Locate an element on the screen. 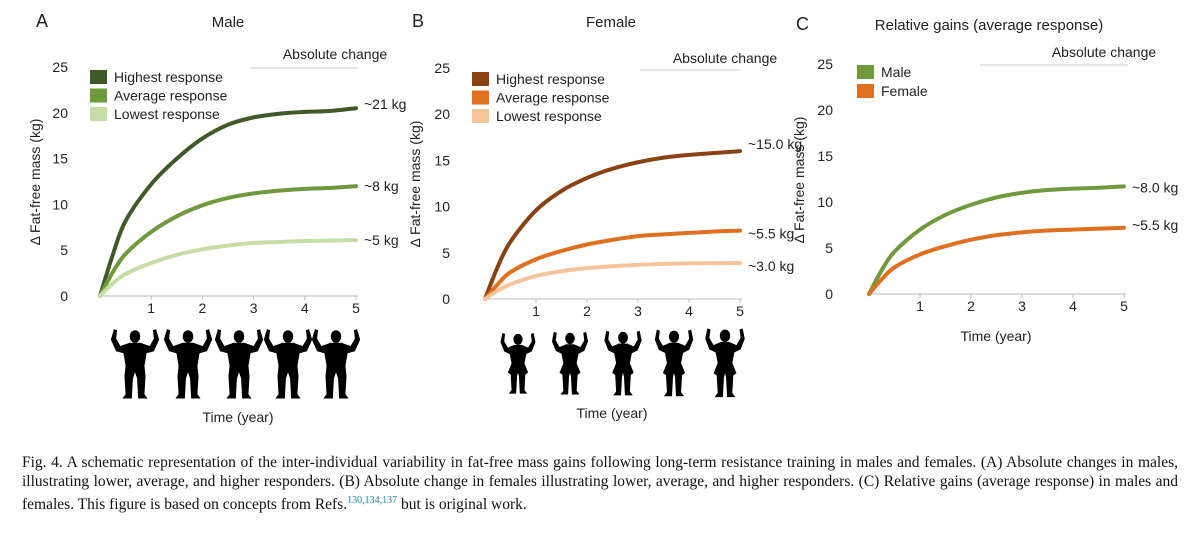 The image size is (1200, 548). end-value-label: ~21 kg is located at coordinates (385, 104).